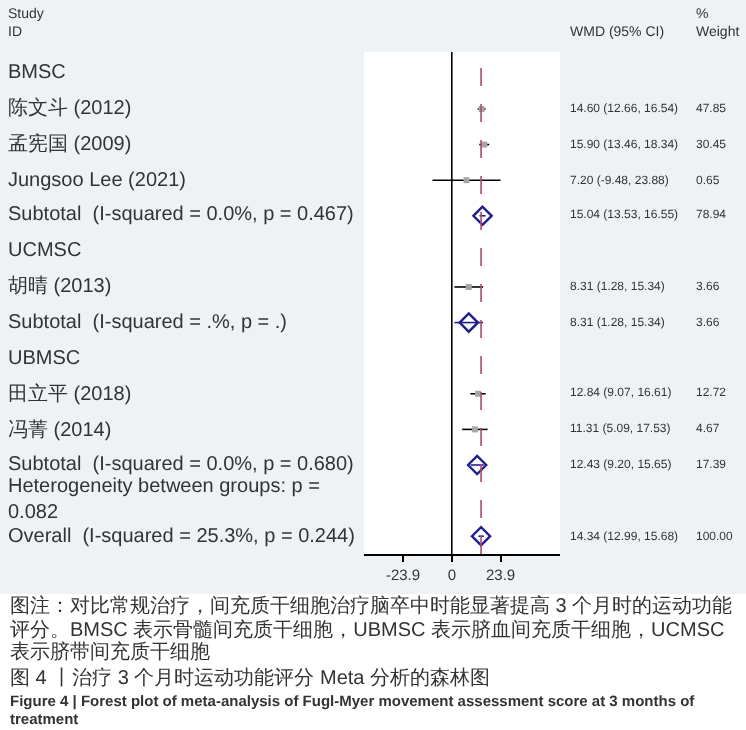  I want to click on y-tick-label: Heterogeneity between groups: p = 0.082, so click(164, 500).